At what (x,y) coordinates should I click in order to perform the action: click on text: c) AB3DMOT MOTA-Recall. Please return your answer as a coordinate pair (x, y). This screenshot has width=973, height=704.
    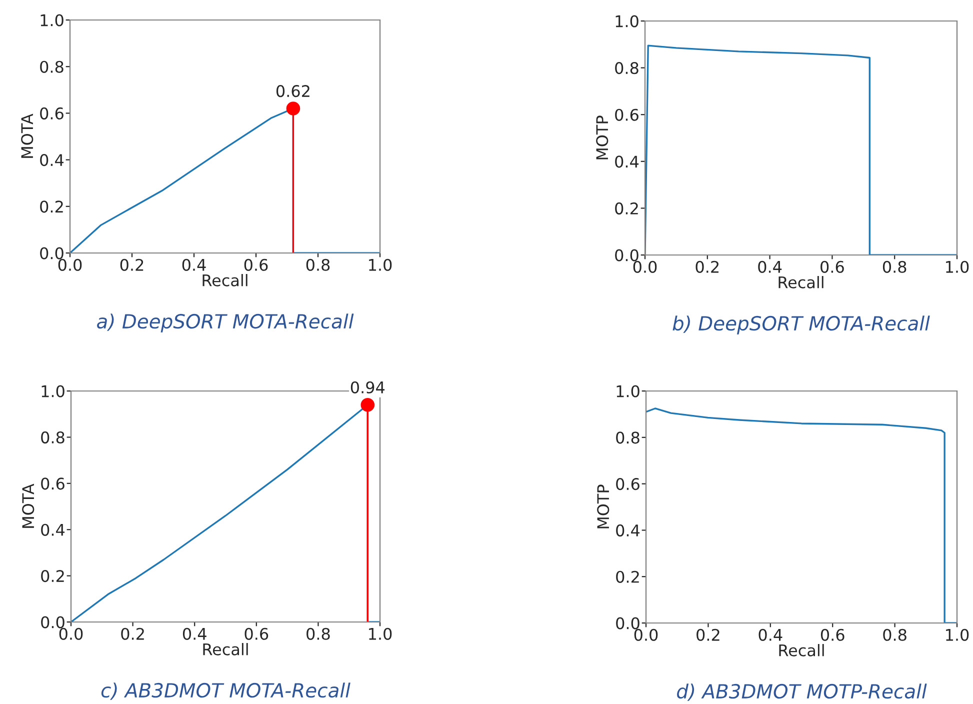
    Looking at the image, I should click on (225, 691).